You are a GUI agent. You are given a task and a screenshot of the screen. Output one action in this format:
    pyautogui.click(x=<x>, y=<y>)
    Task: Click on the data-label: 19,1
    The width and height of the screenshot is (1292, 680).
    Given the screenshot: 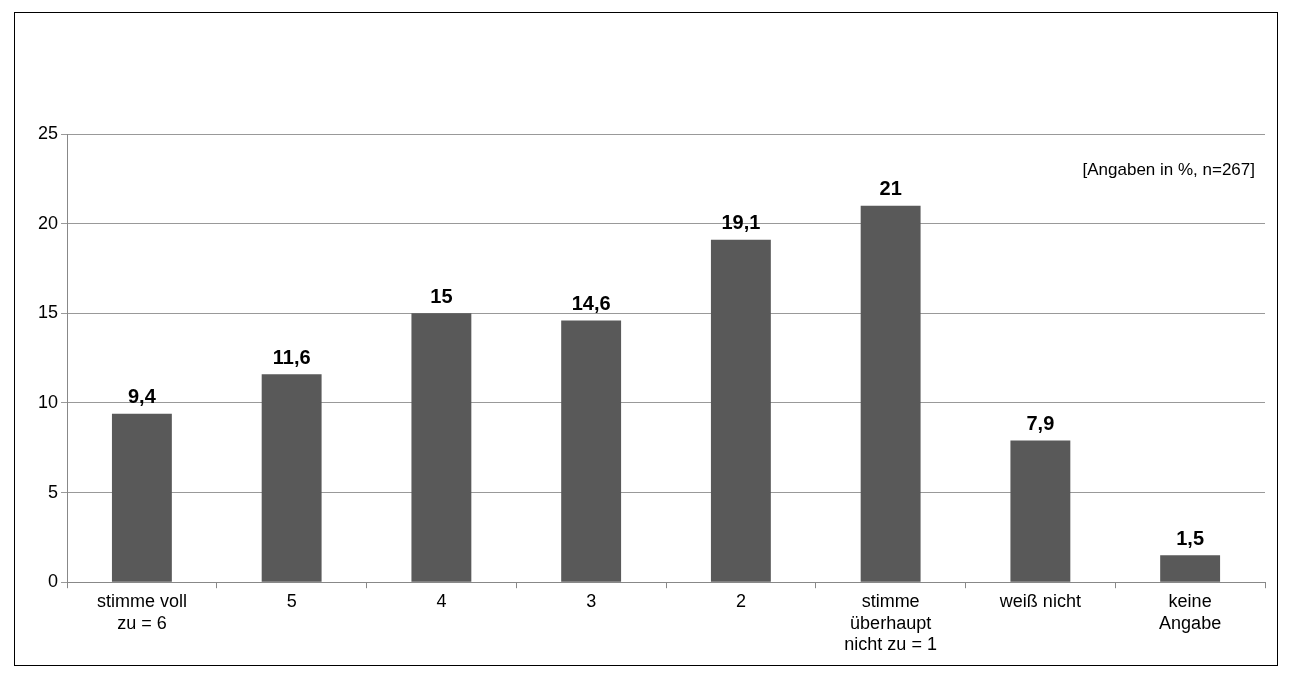 What is the action you would take?
    pyautogui.click(x=741, y=222)
    